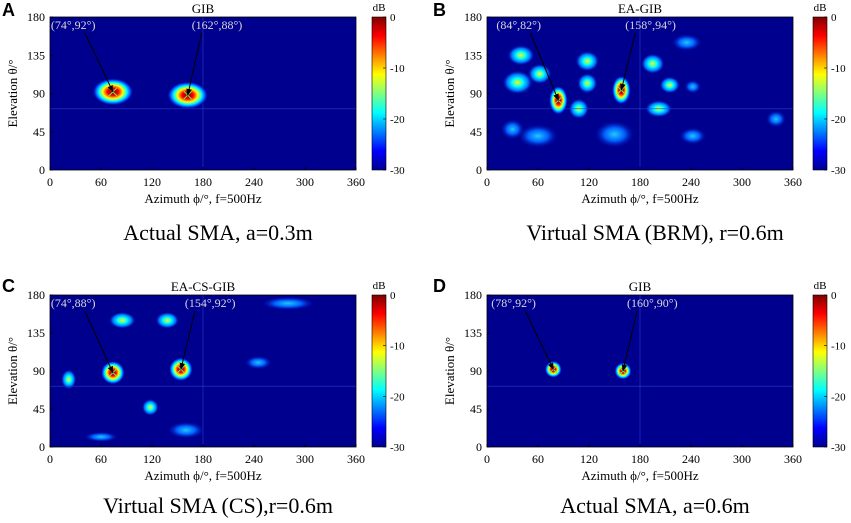  I want to click on panel-title: EA-CS-GIB, so click(203, 286).